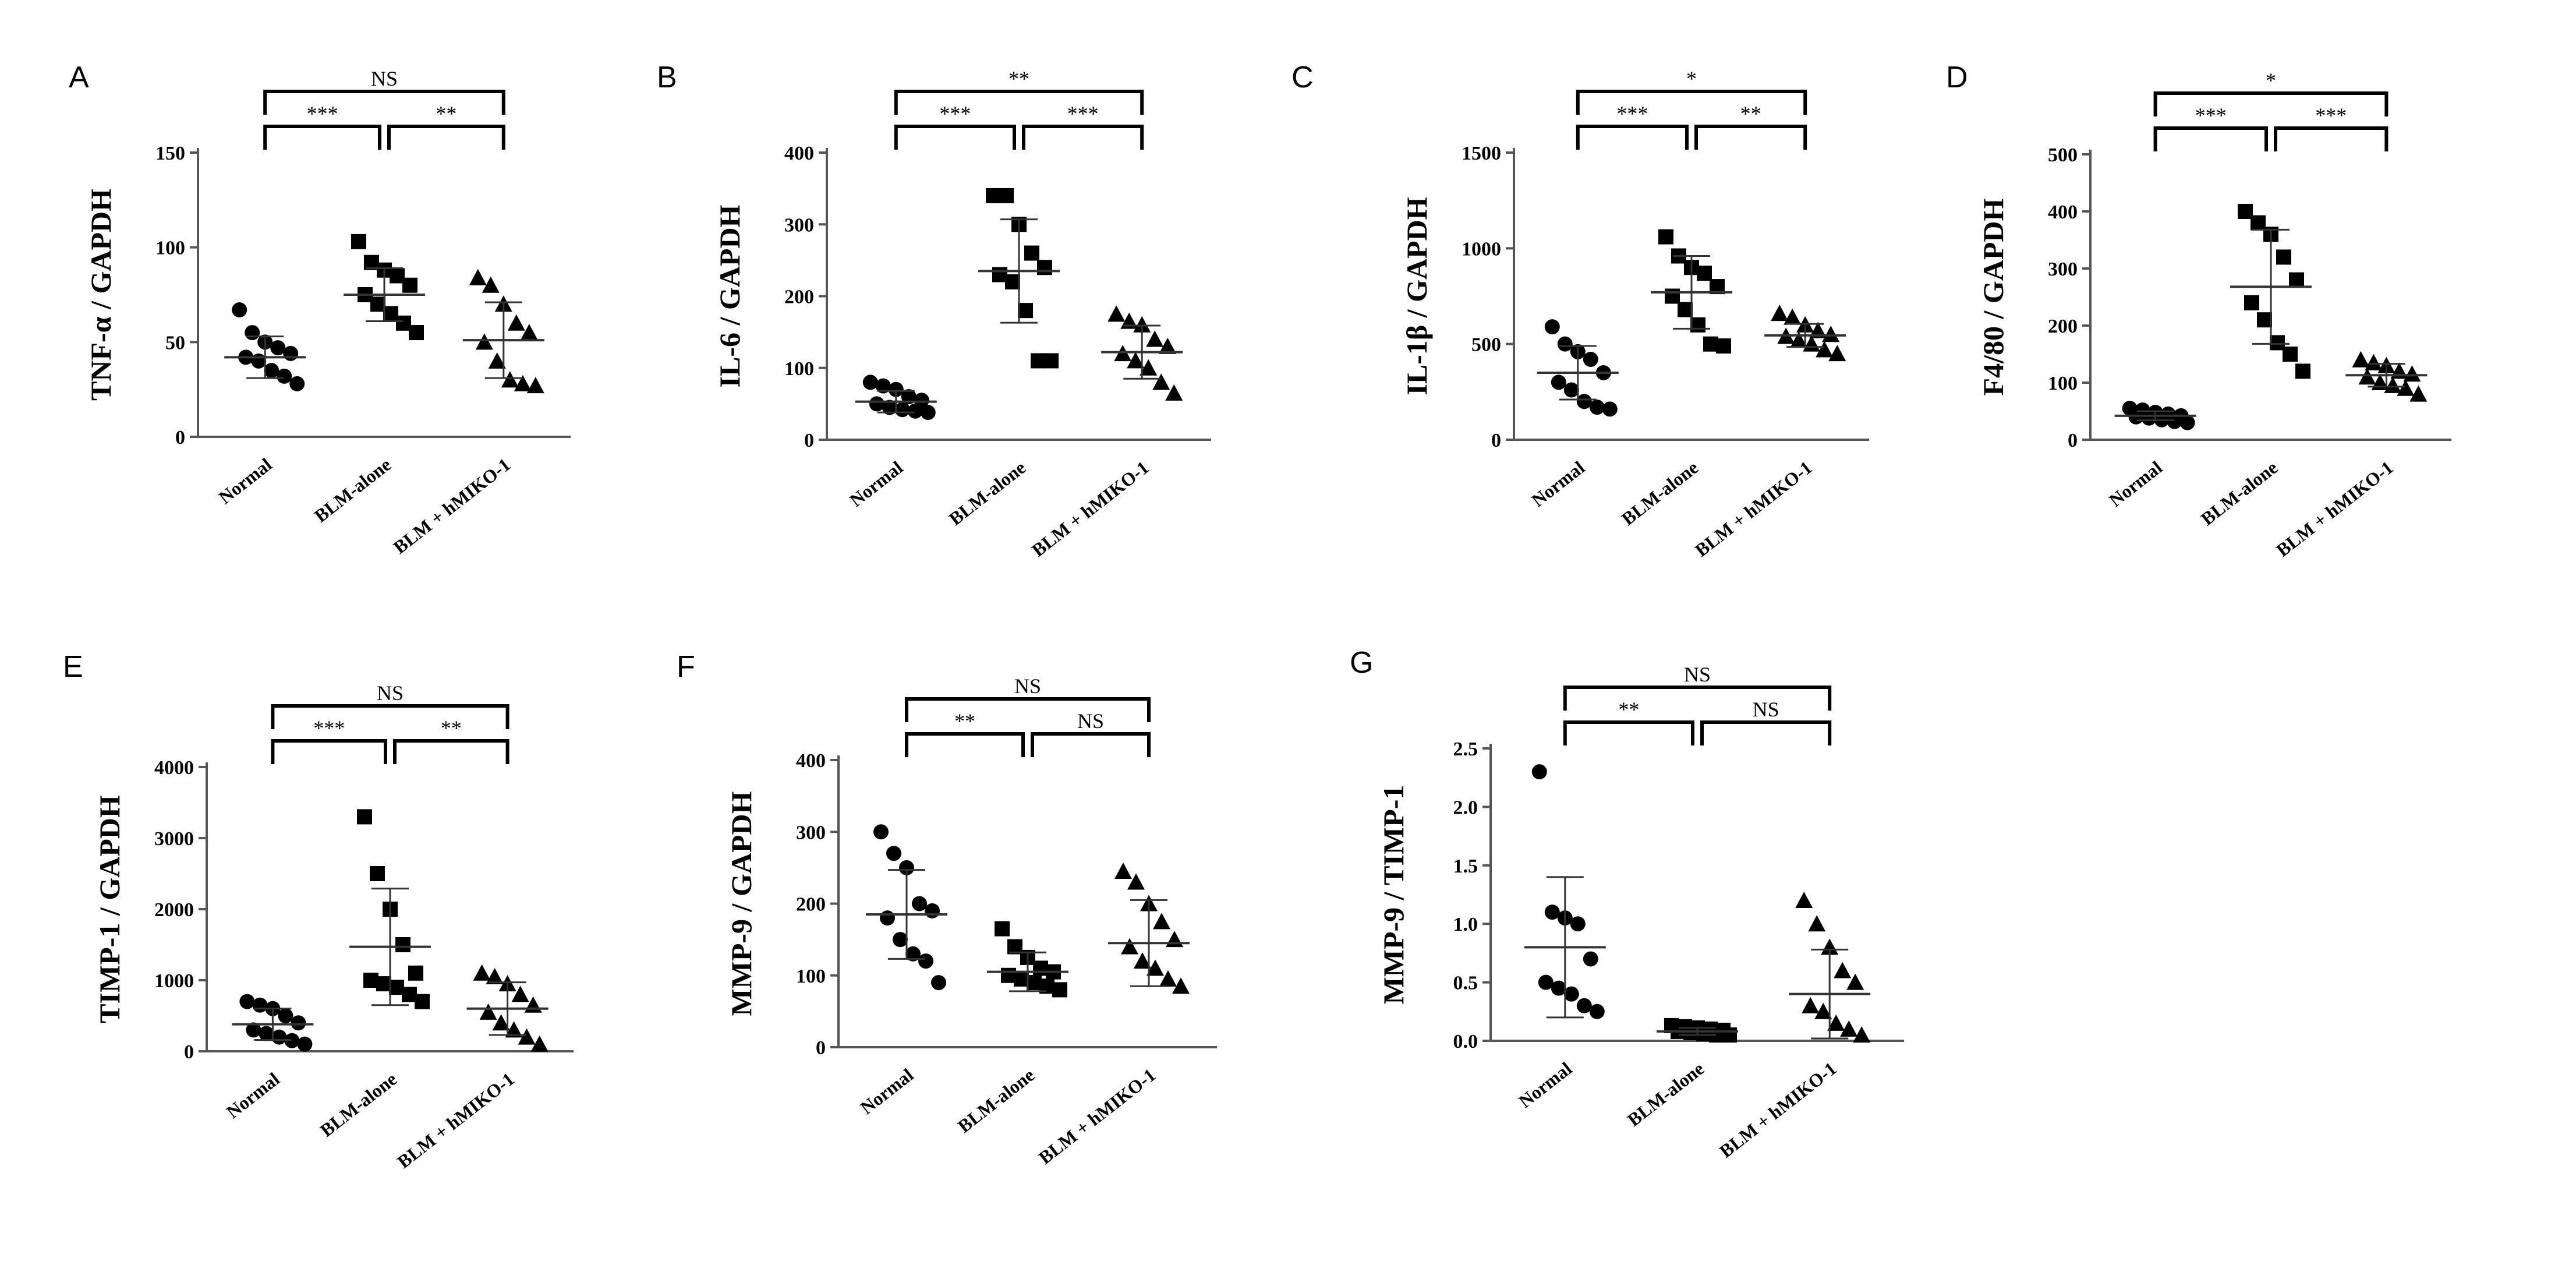 The width and height of the screenshot is (2576, 1286). Describe the element at coordinates (2211, 115) in the screenshot. I see `significance-label: ***` at that location.